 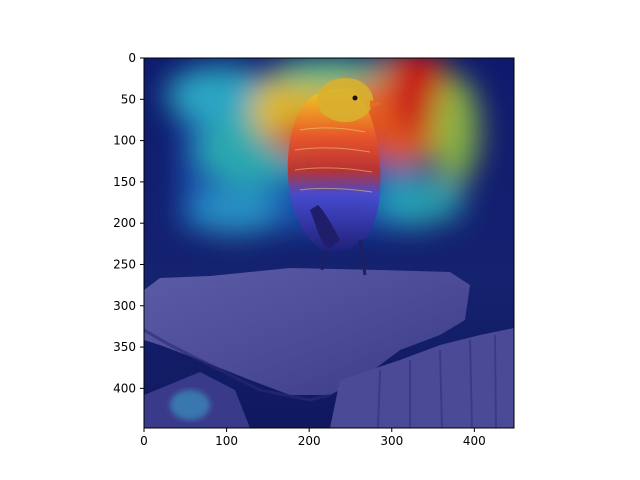 I want to click on y-tick-label: 350, so click(x=124, y=347).